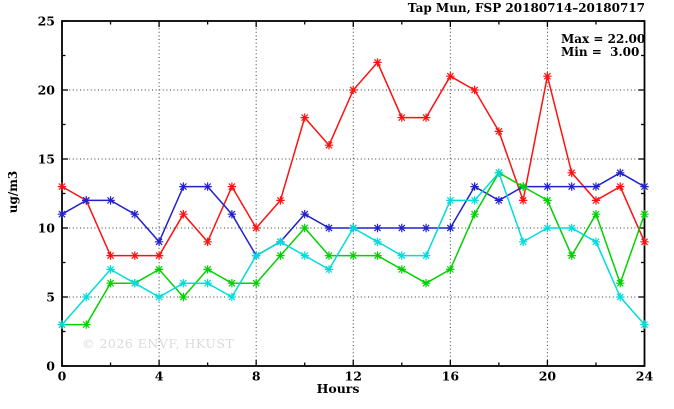 This screenshot has width=674, height=409. Describe the element at coordinates (645, 376) in the screenshot. I see `svg-text: 24` at that location.